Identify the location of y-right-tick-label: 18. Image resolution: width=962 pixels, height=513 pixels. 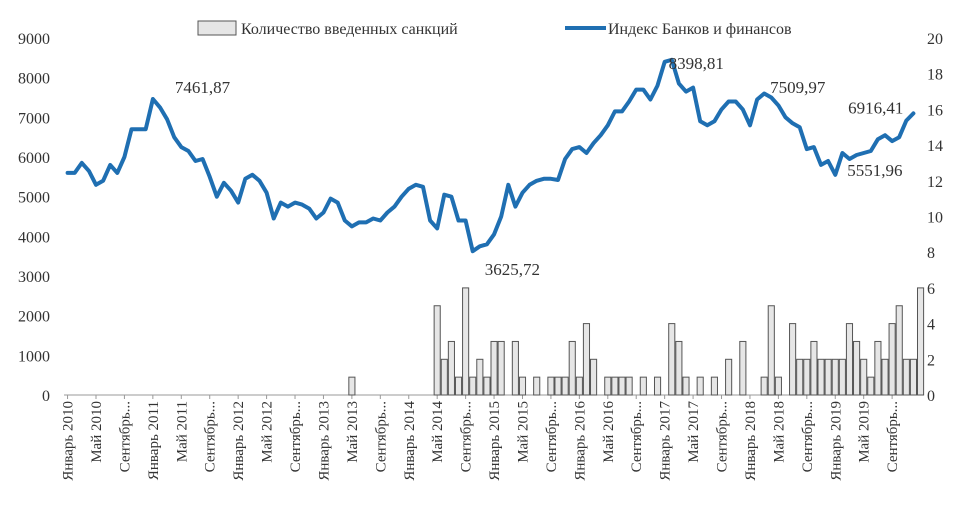
(935, 75).